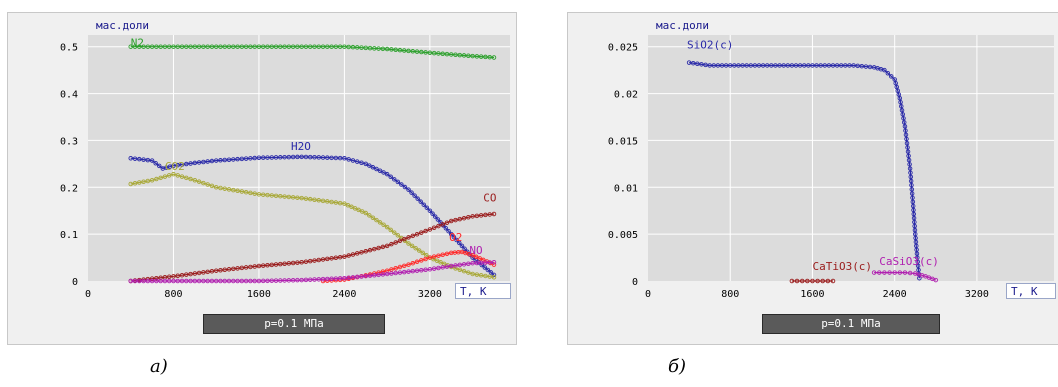 This screenshot has width=1058, height=387. What do you see at coordinates (626, 188) in the screenshot?
I see `y-tick-label: 0.01` at bounding box center [626, 188].